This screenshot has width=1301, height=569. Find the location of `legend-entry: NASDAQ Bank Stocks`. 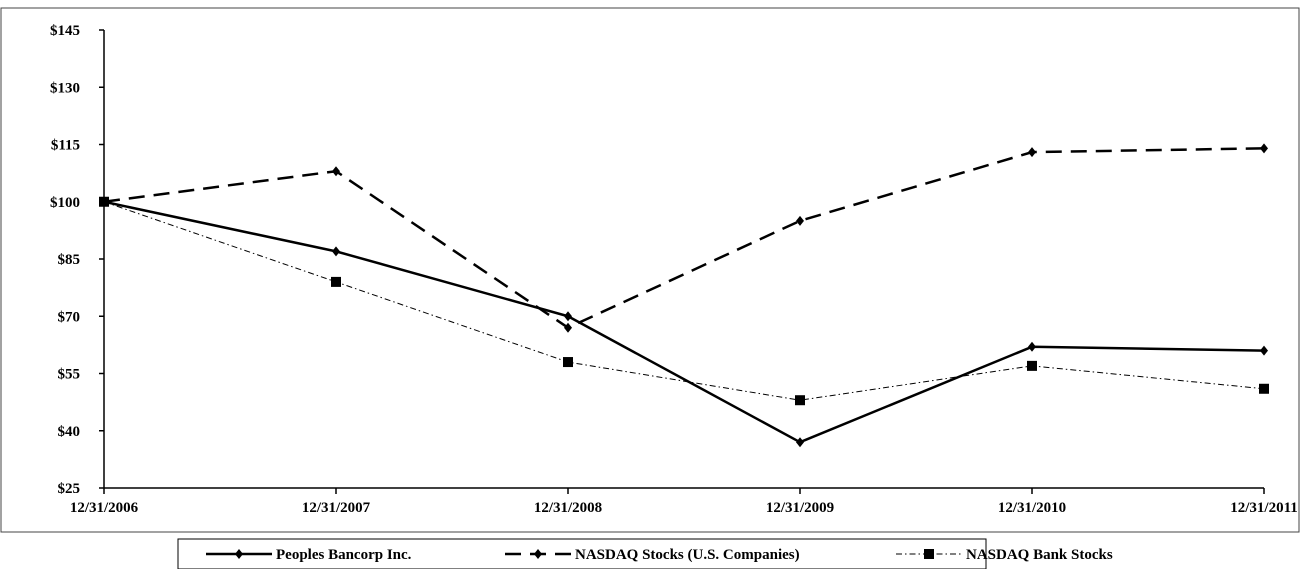

legend-entry: NASDAQ Bank Stocks is located at coordinates (1004, 555).